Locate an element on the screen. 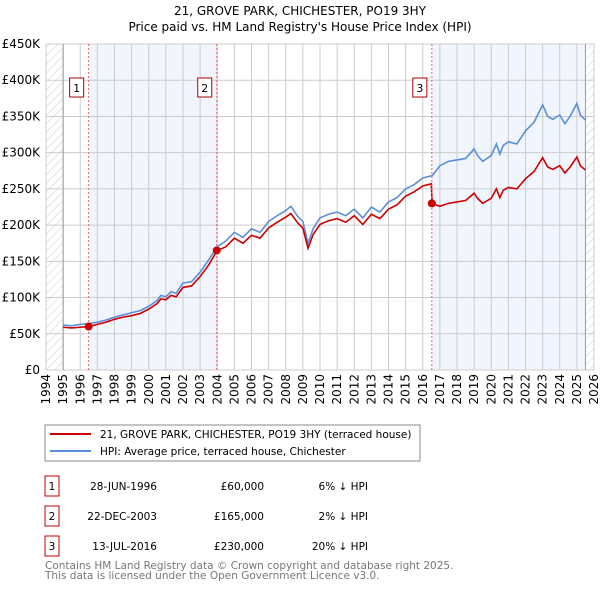 The height and width of the screenshot is (590, 600). sale-label-number: 1 is located at coordinates (76, 88).